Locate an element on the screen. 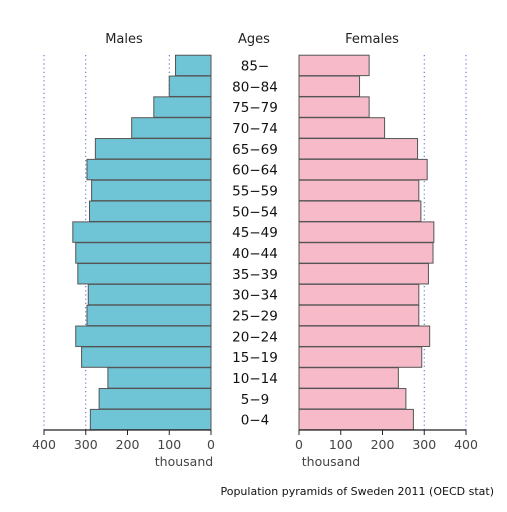 The image size is (507, 512). left-x-tick-label: 0 is located at coordinates (211, 444).